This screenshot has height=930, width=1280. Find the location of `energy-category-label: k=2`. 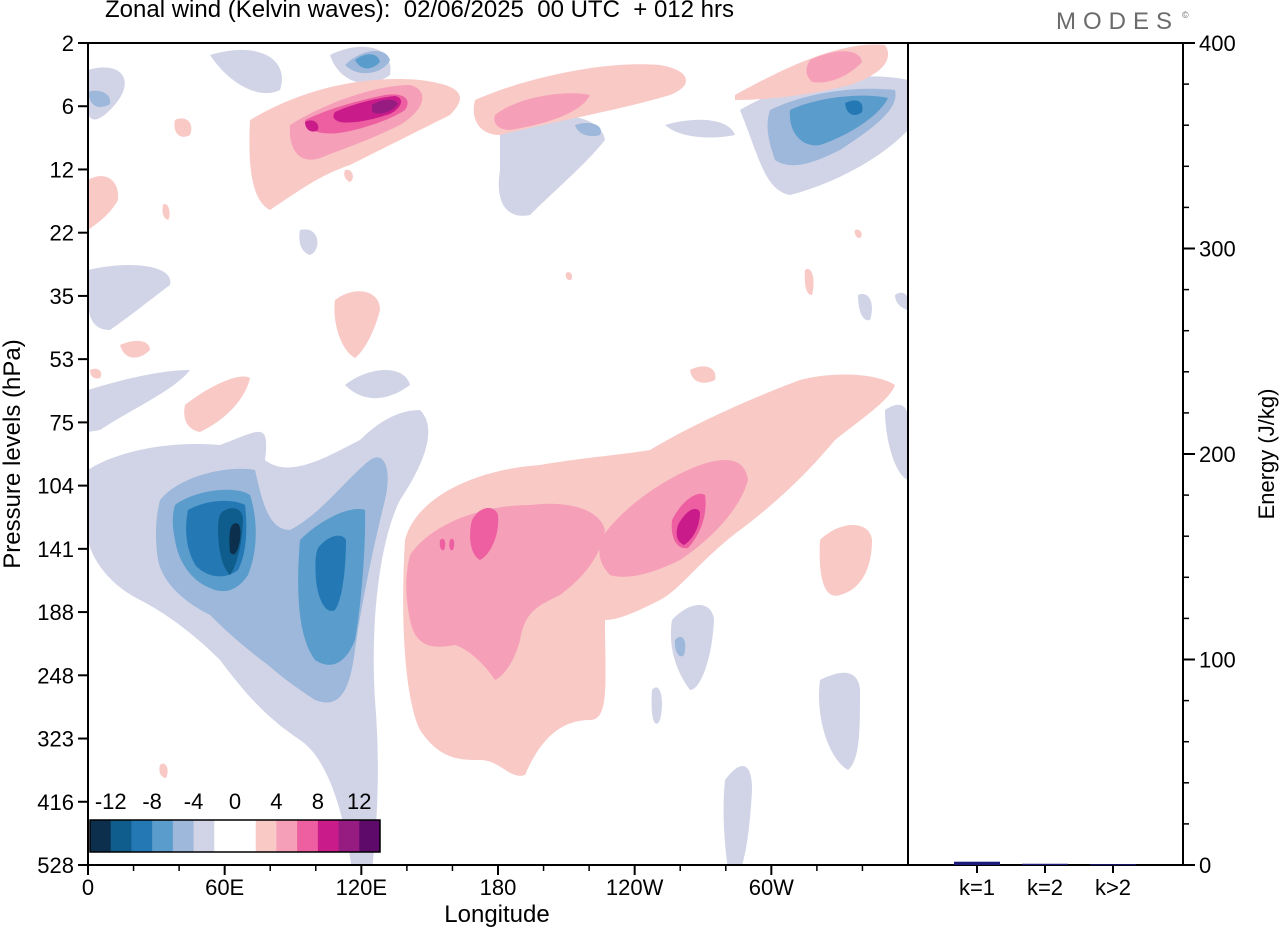

energy-category-label: k=2 is located at coordinates (1045, 887).